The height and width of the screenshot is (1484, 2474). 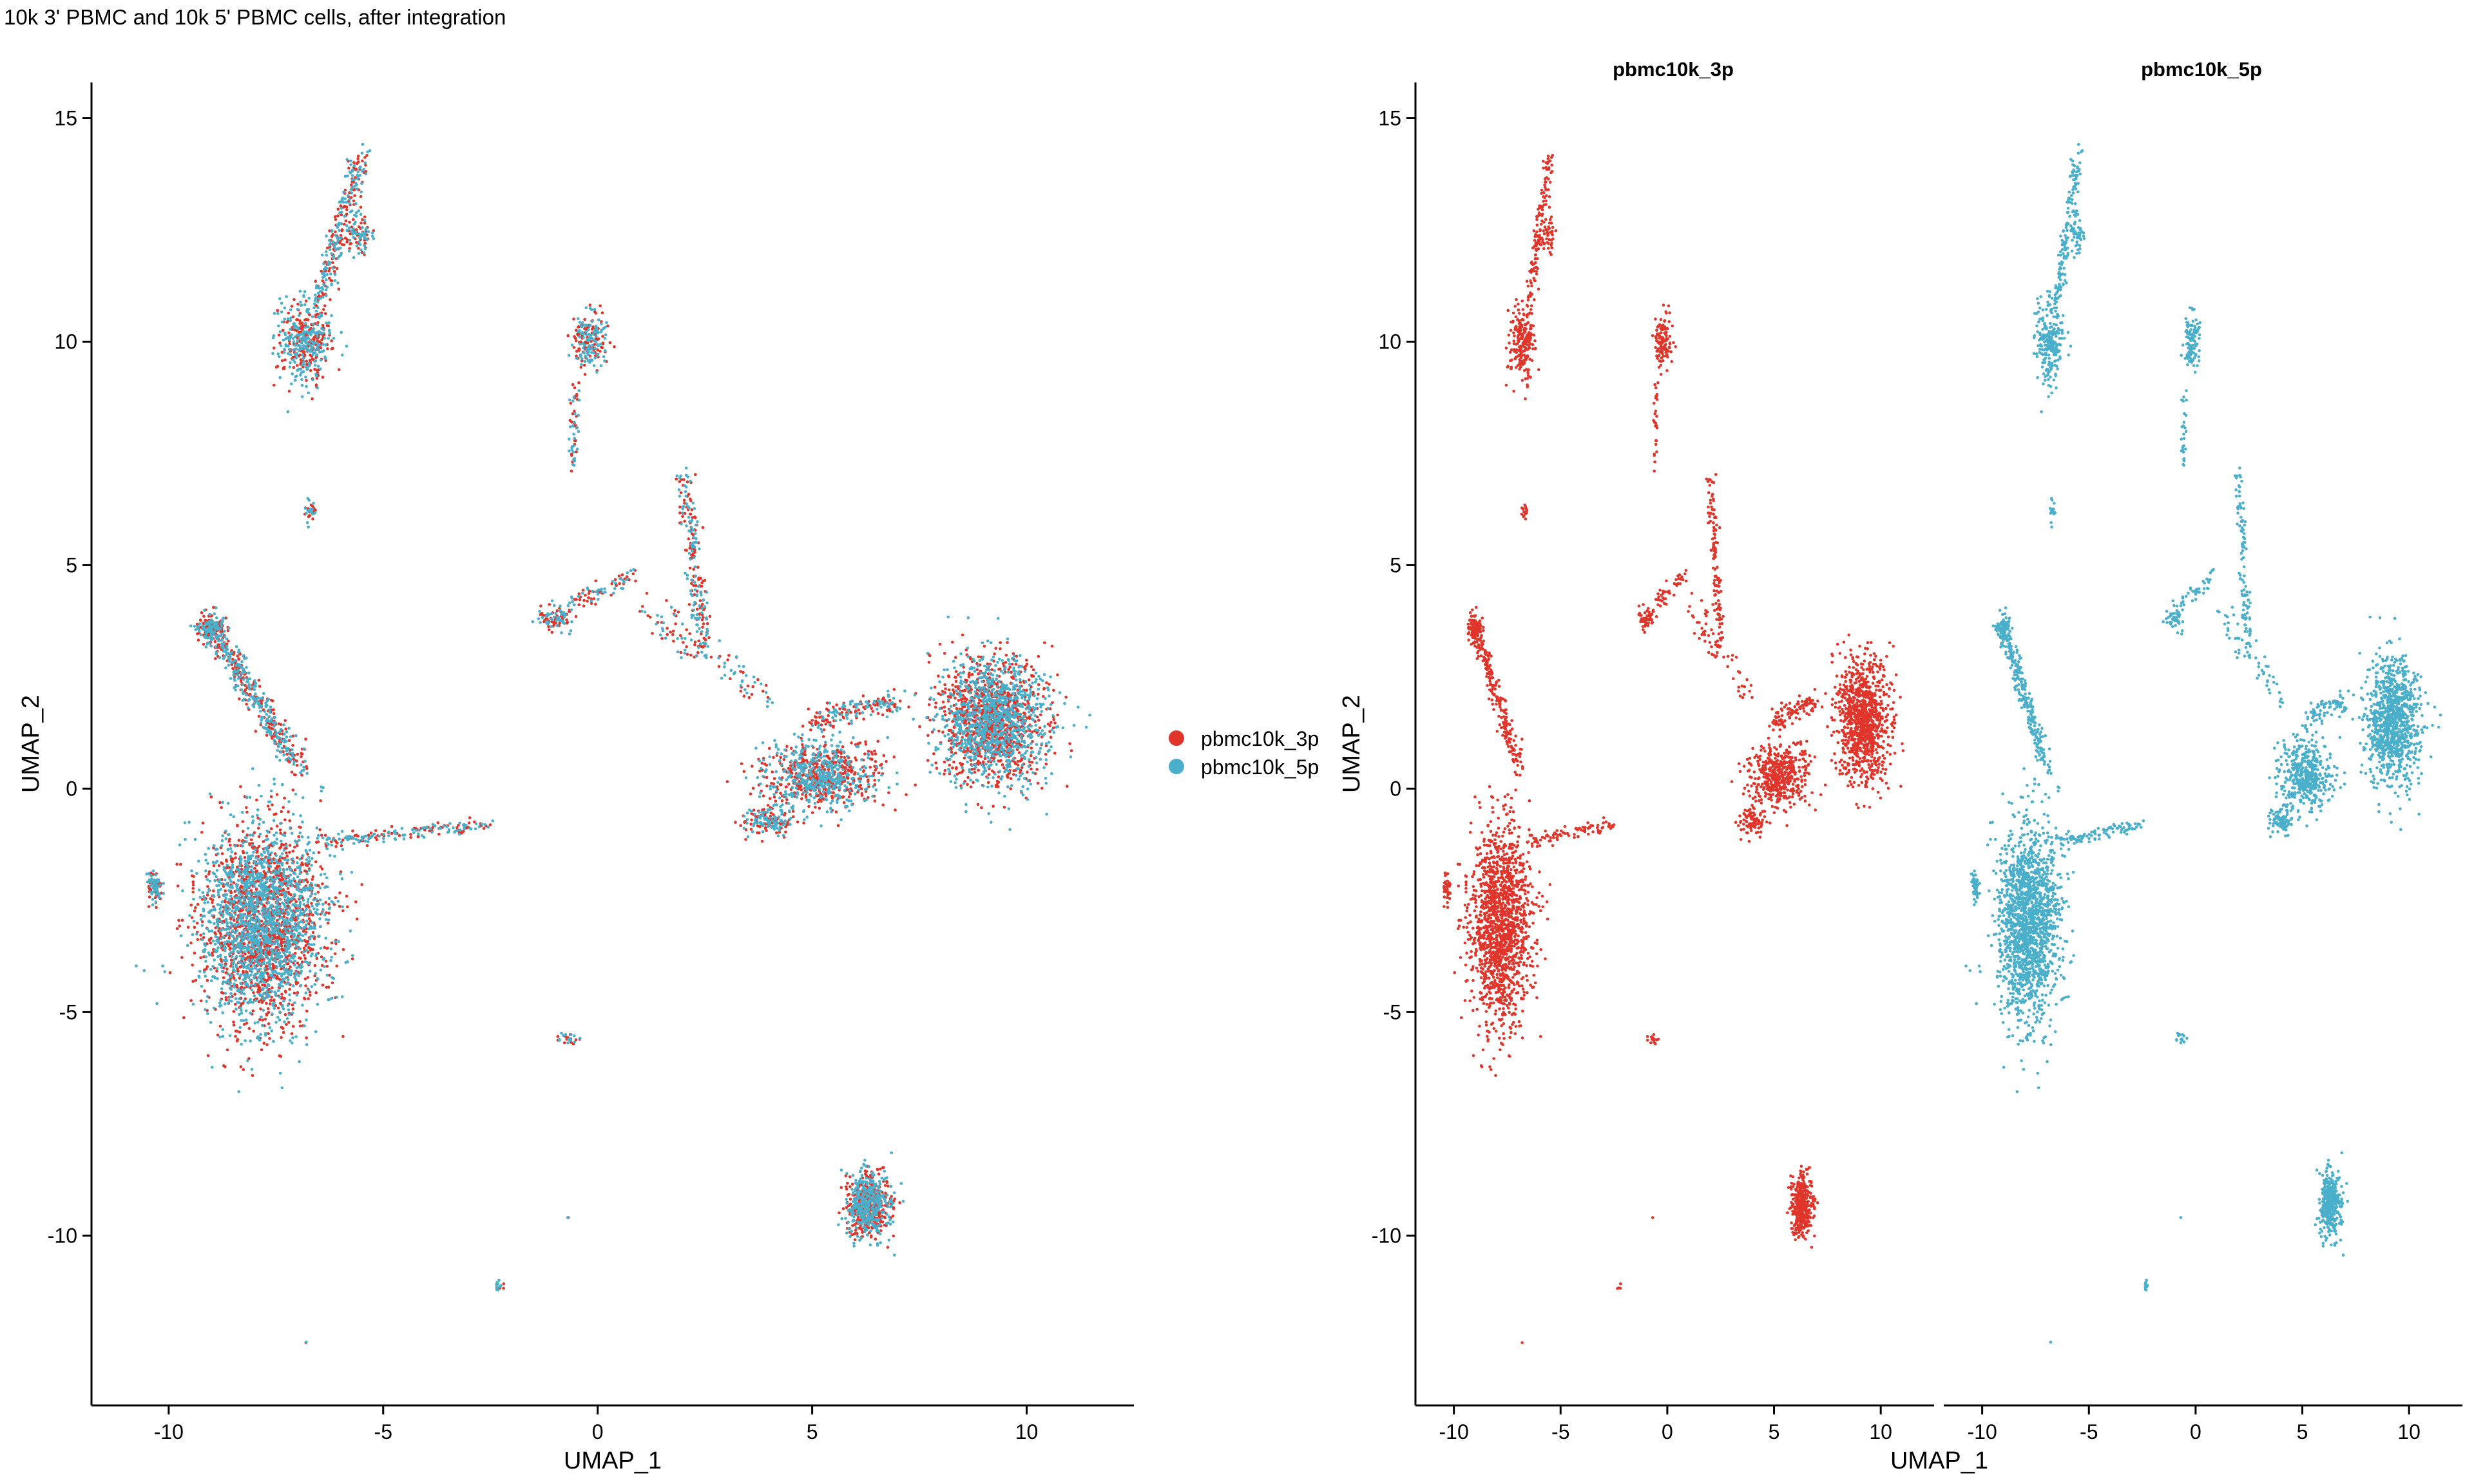 I want to click on legend-swatch-3p, so click(x=1176, y=738).